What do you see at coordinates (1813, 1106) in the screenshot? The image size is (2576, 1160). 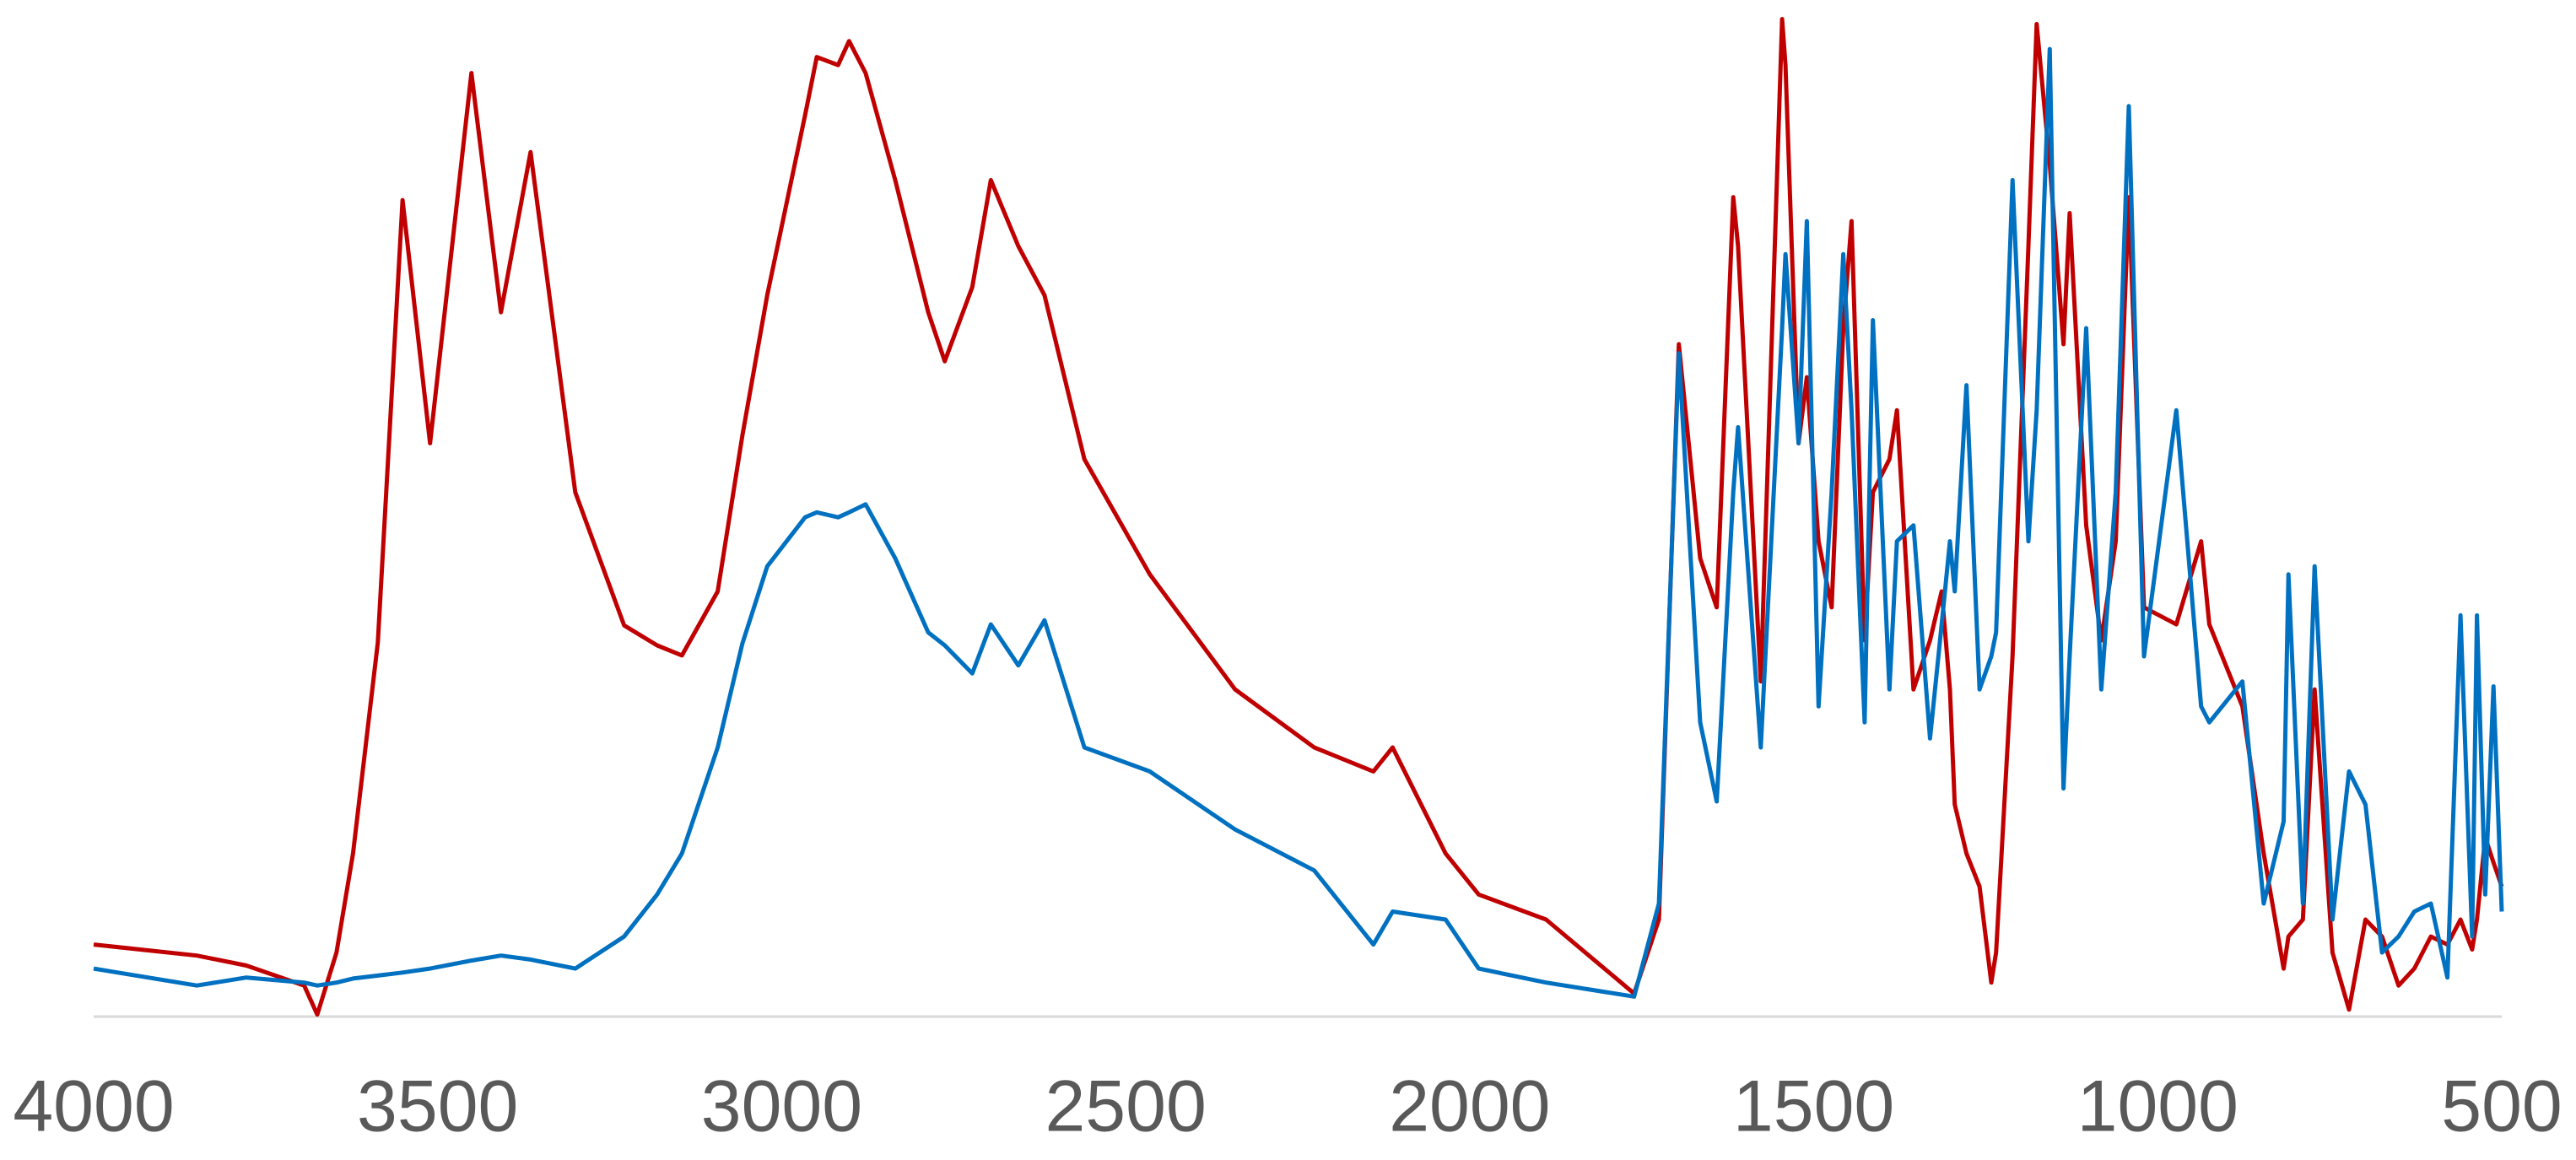 I see `x-tick-label: 1500` at bounding box center [1813, 1106].